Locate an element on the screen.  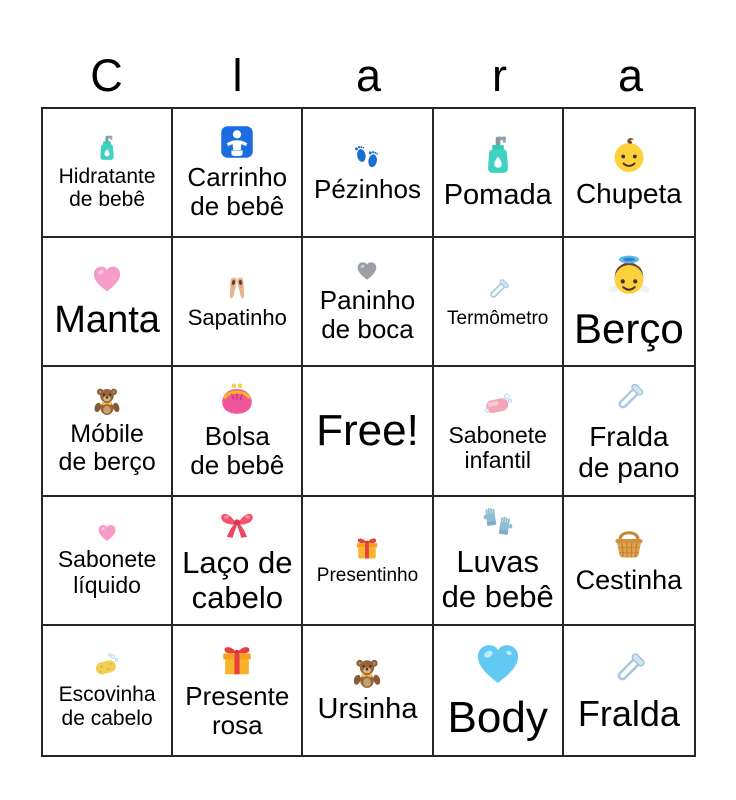
cell-label: Paninho de boca is located at coordinates (367, 315).